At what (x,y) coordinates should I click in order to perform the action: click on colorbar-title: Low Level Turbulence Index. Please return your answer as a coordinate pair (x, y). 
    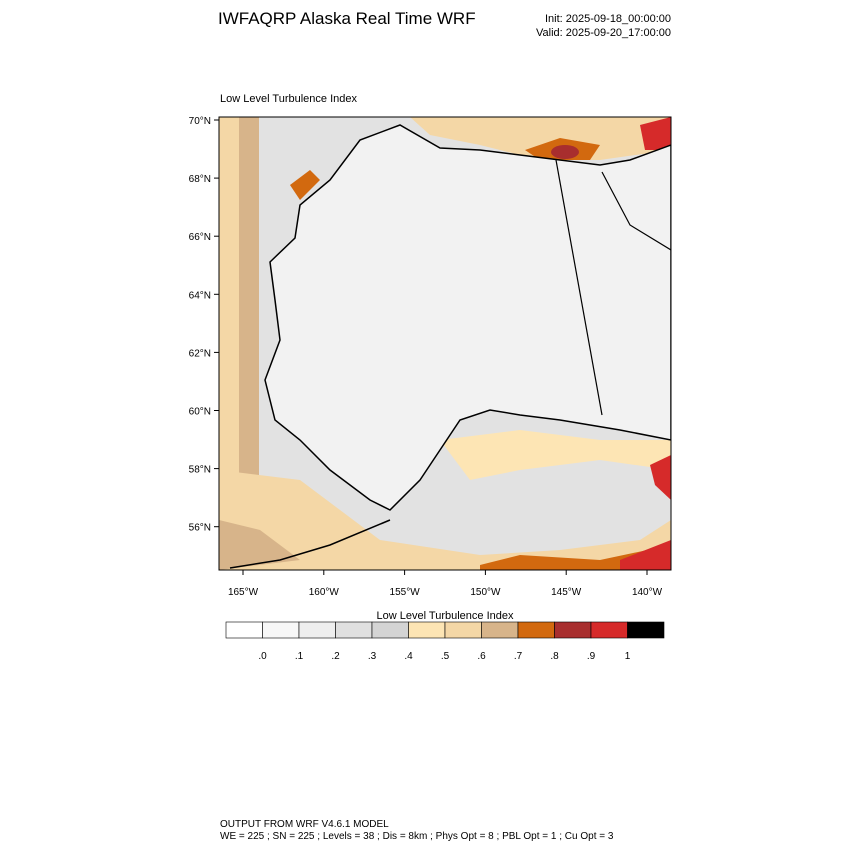
    Looking at the image, I should click on (445, 616).